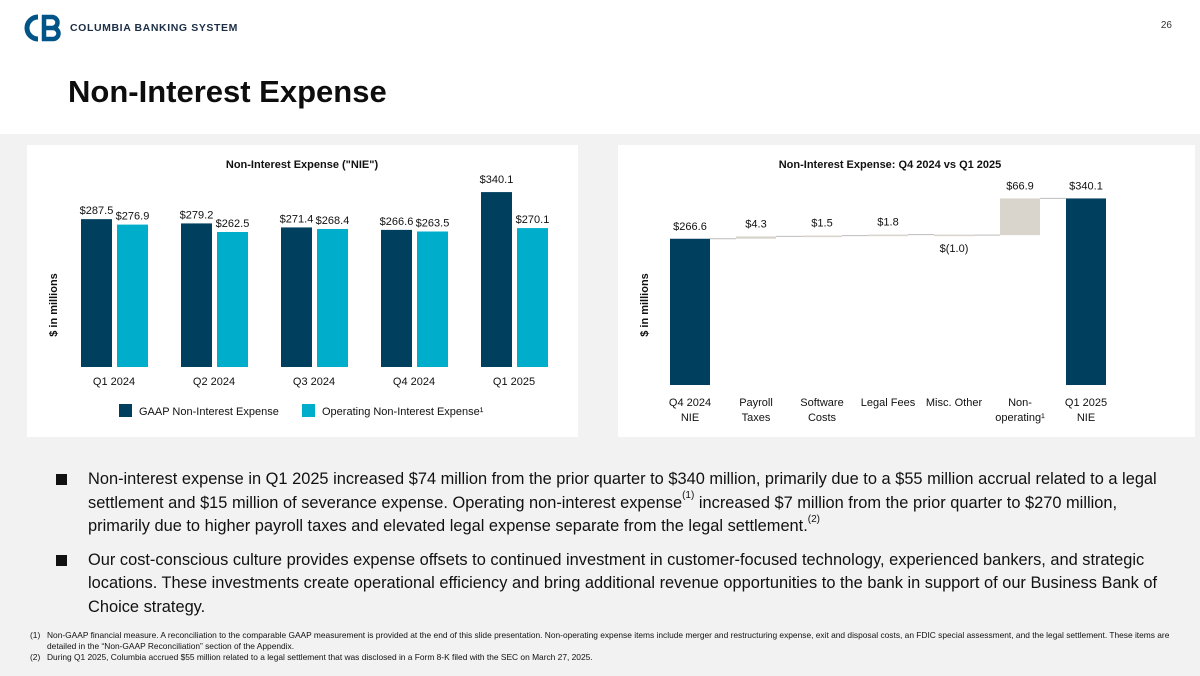 Image resolution: width=1200 pixels, height=676 pixels. What do you see at coordinates (890, 165) in the screenshot?
I see `chart-title: Non-Interest Expense: Q4 2024 vs Q1 2025` at bounding box center [890, 165].